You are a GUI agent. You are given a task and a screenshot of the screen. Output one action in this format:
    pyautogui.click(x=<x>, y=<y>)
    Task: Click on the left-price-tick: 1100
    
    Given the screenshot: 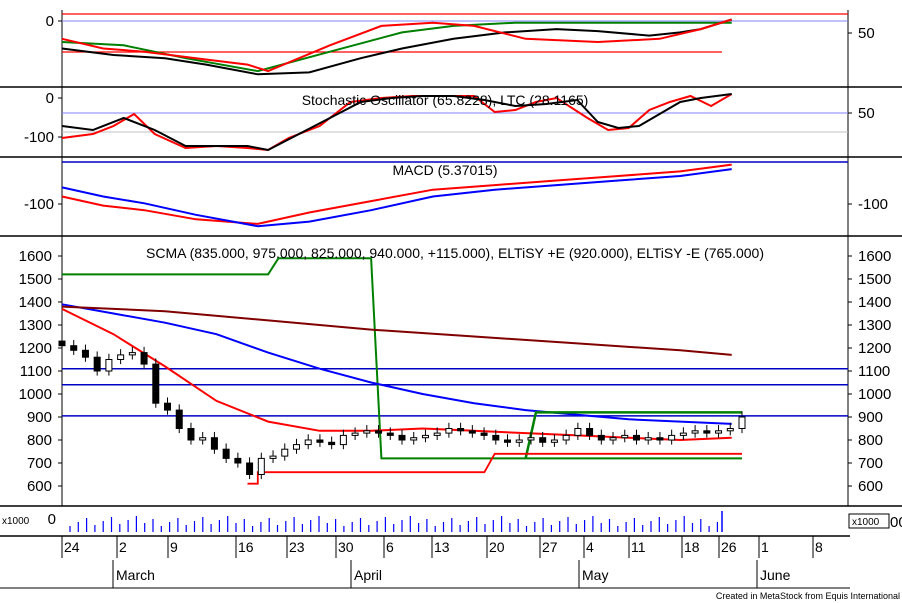 What is the action you would take?
    pyautogui.click(x=36, y=371)
    